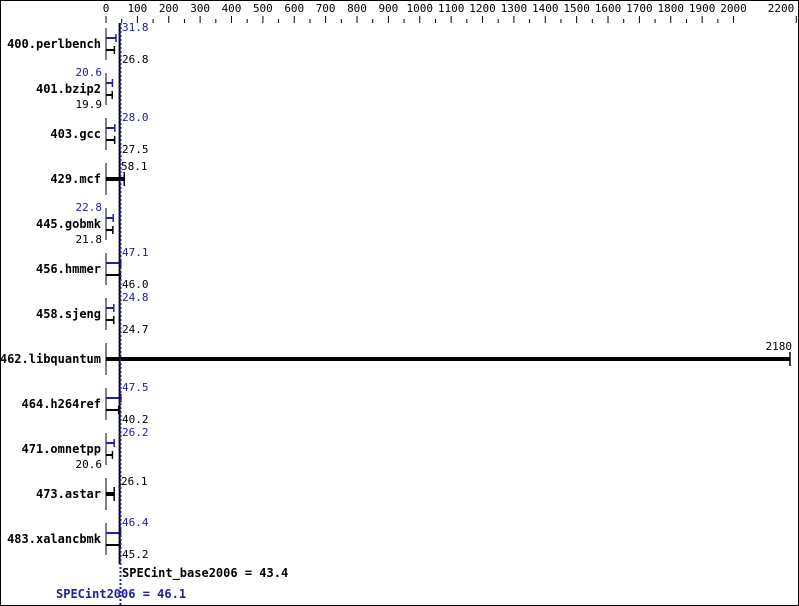 This screenshot has width=799, height=606. What do you see at coordinates (134, 481) in the screenshot?
I see `base-value-label: 26.1` at bounding box center [134, 481].